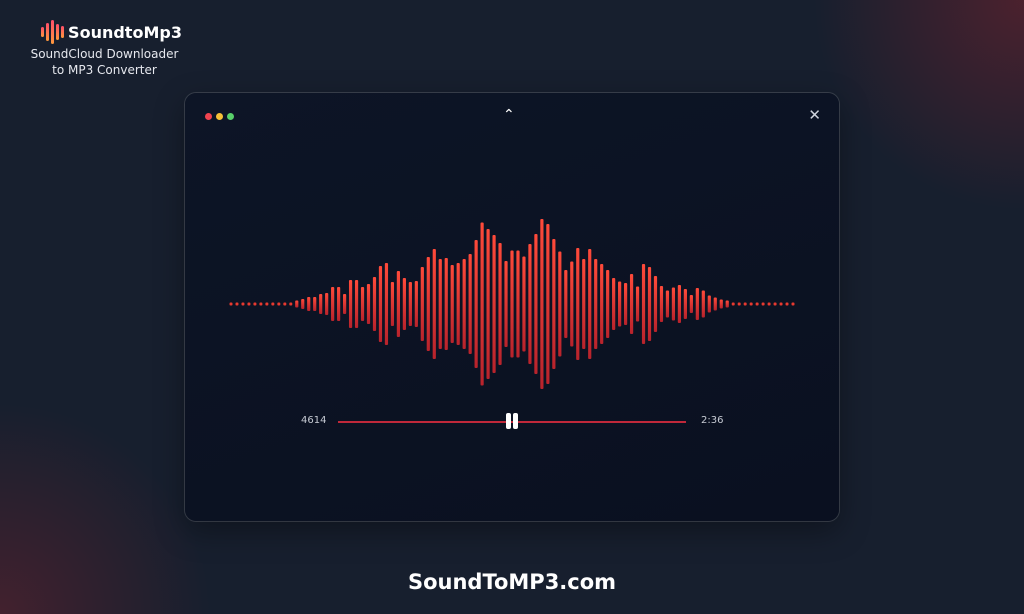  Describe the element at coordinates (512, 582) in the screenshot. I see `site-url: SoundToMP3.com` at that location.